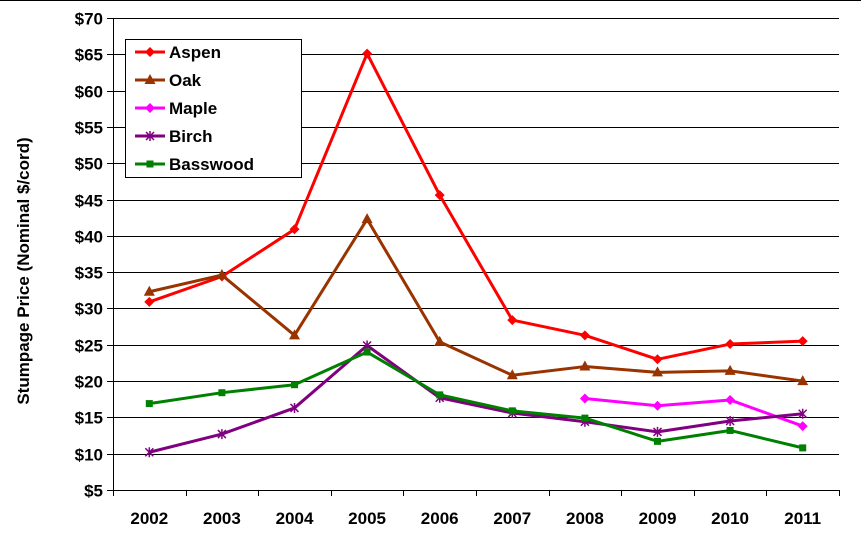  What do you see at coordinates (89, 273) in the screenshot?
I see `y-tick-label: $35` at bounding box center [89, 273].